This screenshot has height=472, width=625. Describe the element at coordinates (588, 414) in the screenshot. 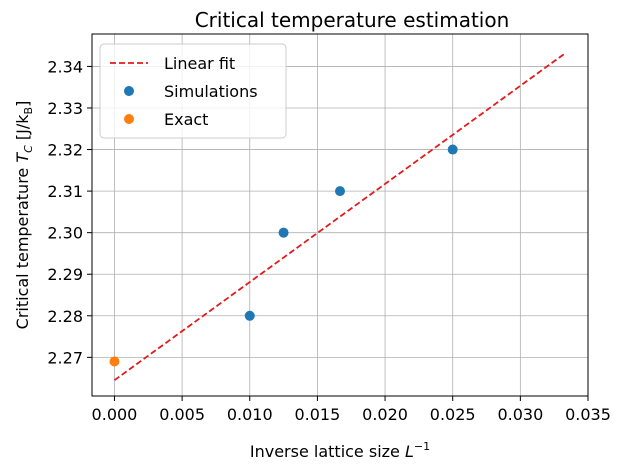

I see `x-tick-label: 0.035` at that location.